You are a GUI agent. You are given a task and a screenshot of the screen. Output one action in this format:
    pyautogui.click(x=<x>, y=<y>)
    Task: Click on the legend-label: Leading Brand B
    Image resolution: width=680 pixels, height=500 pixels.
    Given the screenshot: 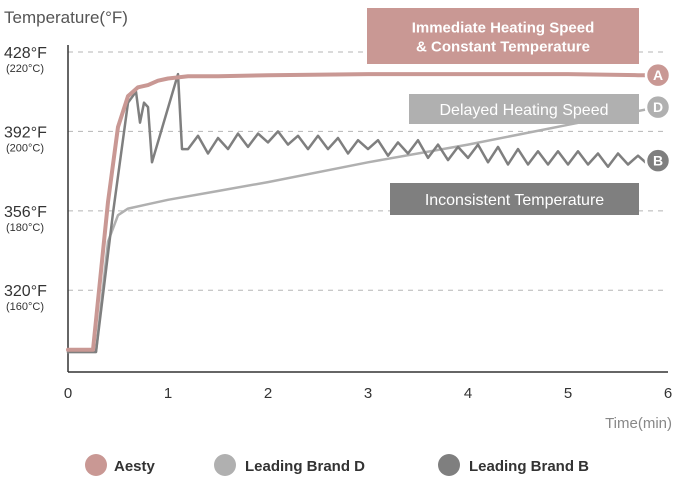 What is the action you would take?
    pyautogui.click(x=529, y=466)
    